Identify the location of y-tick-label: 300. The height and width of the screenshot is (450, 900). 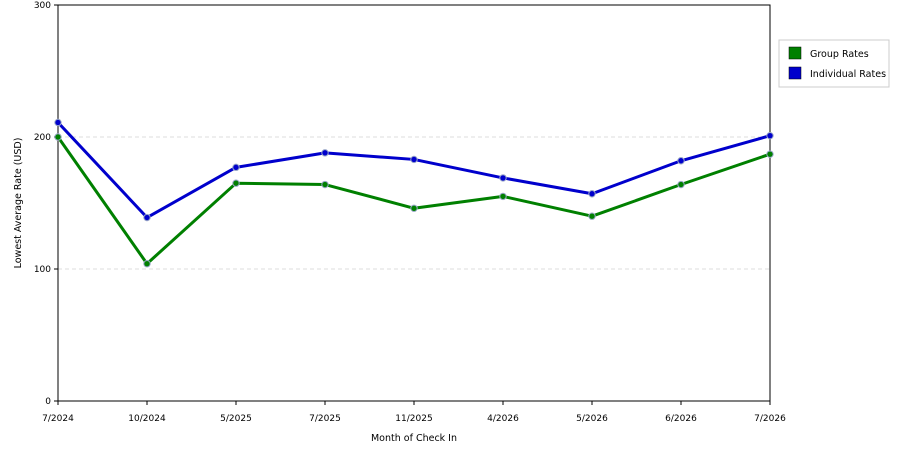
(42, 6).